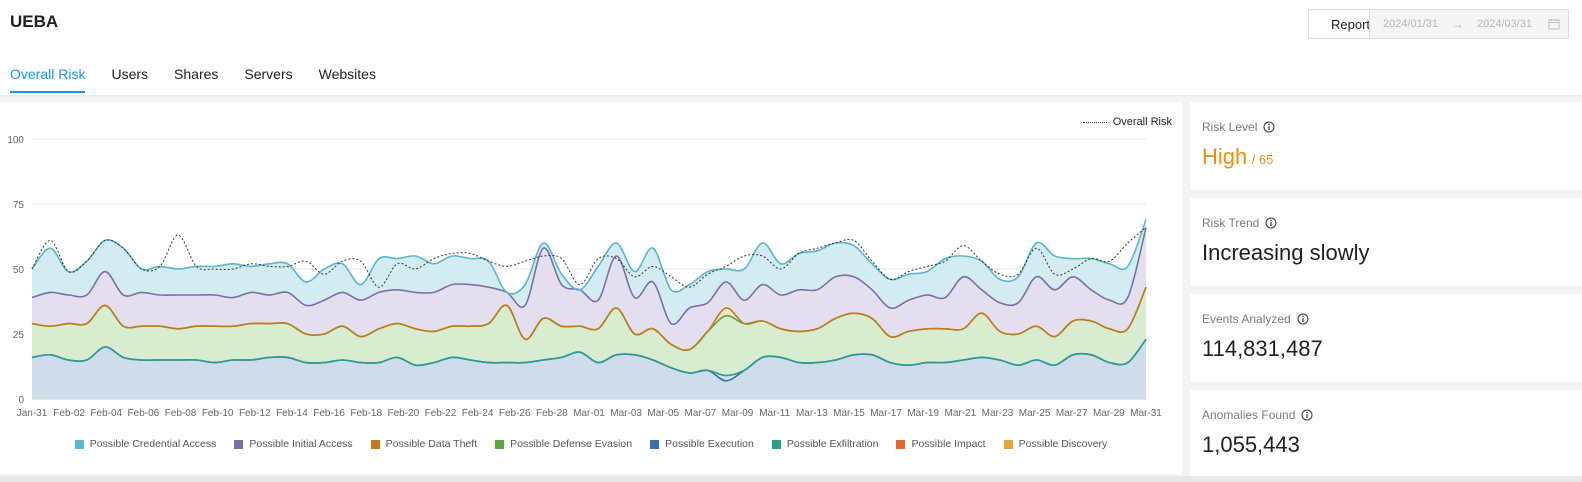  I want to click on x-tick-label: Mar-13, so click(812, 413).